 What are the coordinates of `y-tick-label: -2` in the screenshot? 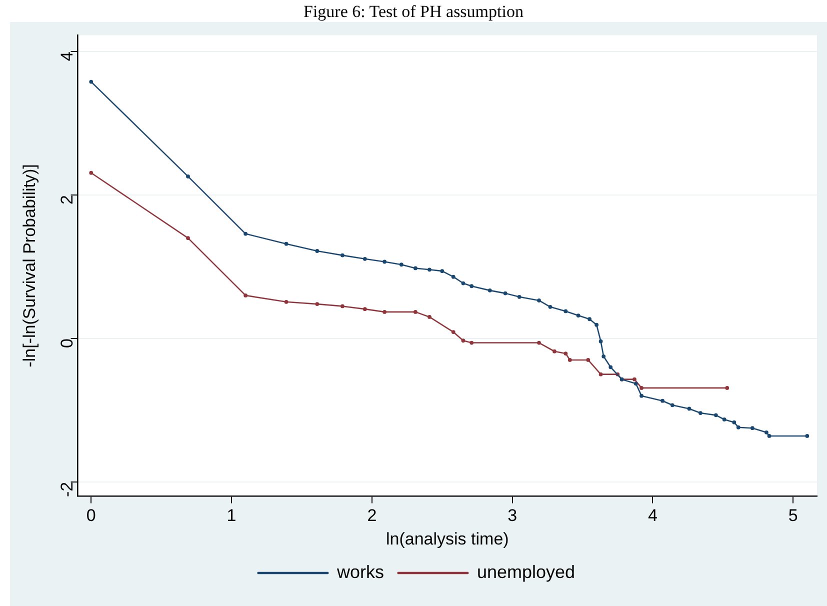 It's located at (66, 489).